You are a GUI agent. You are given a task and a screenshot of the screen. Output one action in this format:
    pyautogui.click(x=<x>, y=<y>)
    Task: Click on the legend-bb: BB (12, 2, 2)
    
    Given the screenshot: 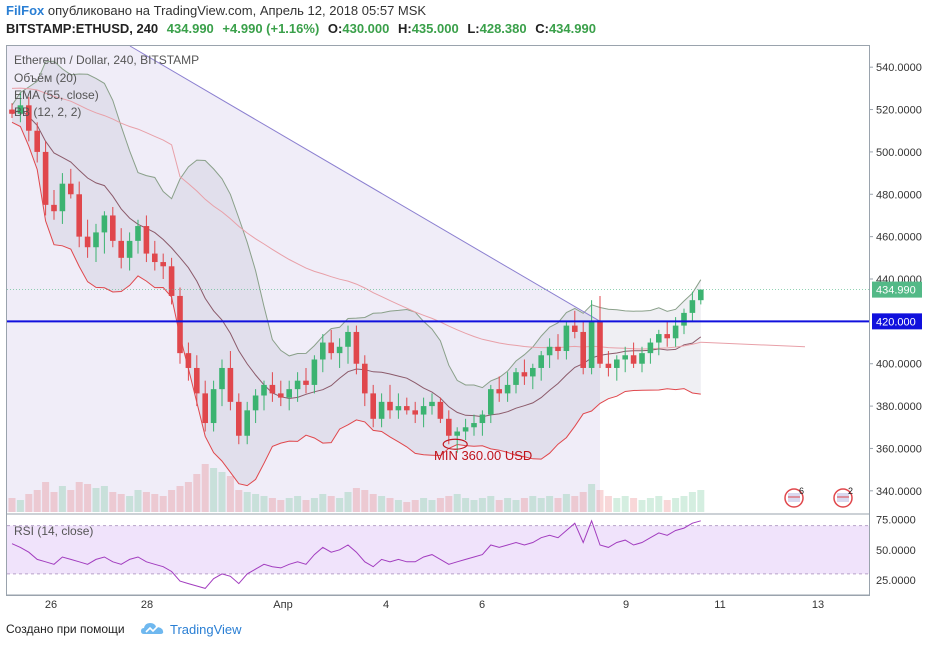 What is the action you would take?
    pyautogui.click(x=48, y=112)
    